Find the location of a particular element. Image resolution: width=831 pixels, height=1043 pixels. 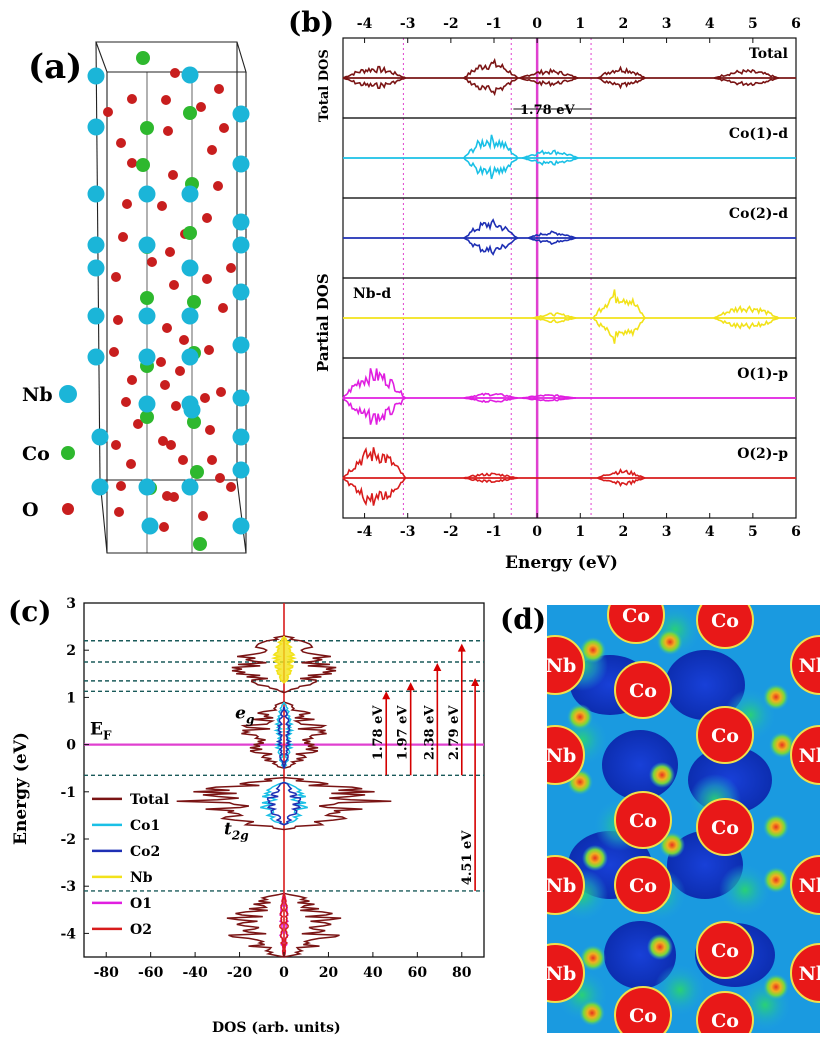

density-halo is located at coordinates (745, 890).